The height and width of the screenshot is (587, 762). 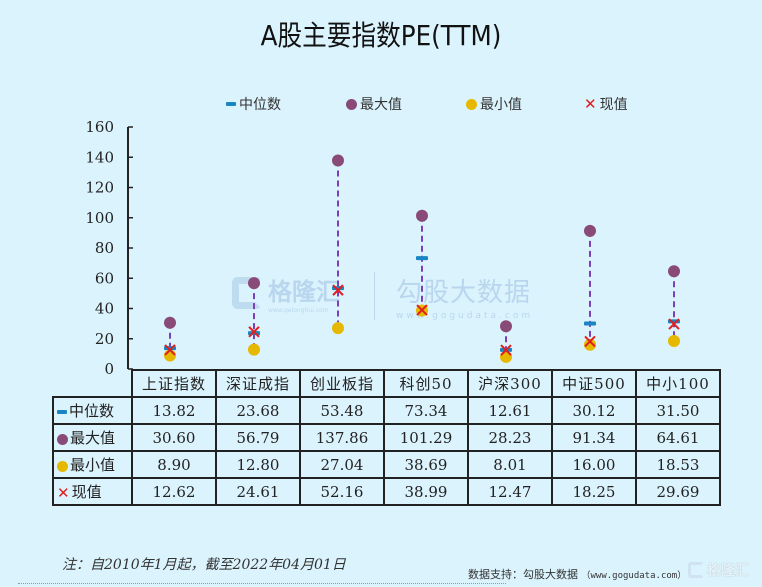 I want to click on legend-label: 最小值, so click(x=501, y=105).